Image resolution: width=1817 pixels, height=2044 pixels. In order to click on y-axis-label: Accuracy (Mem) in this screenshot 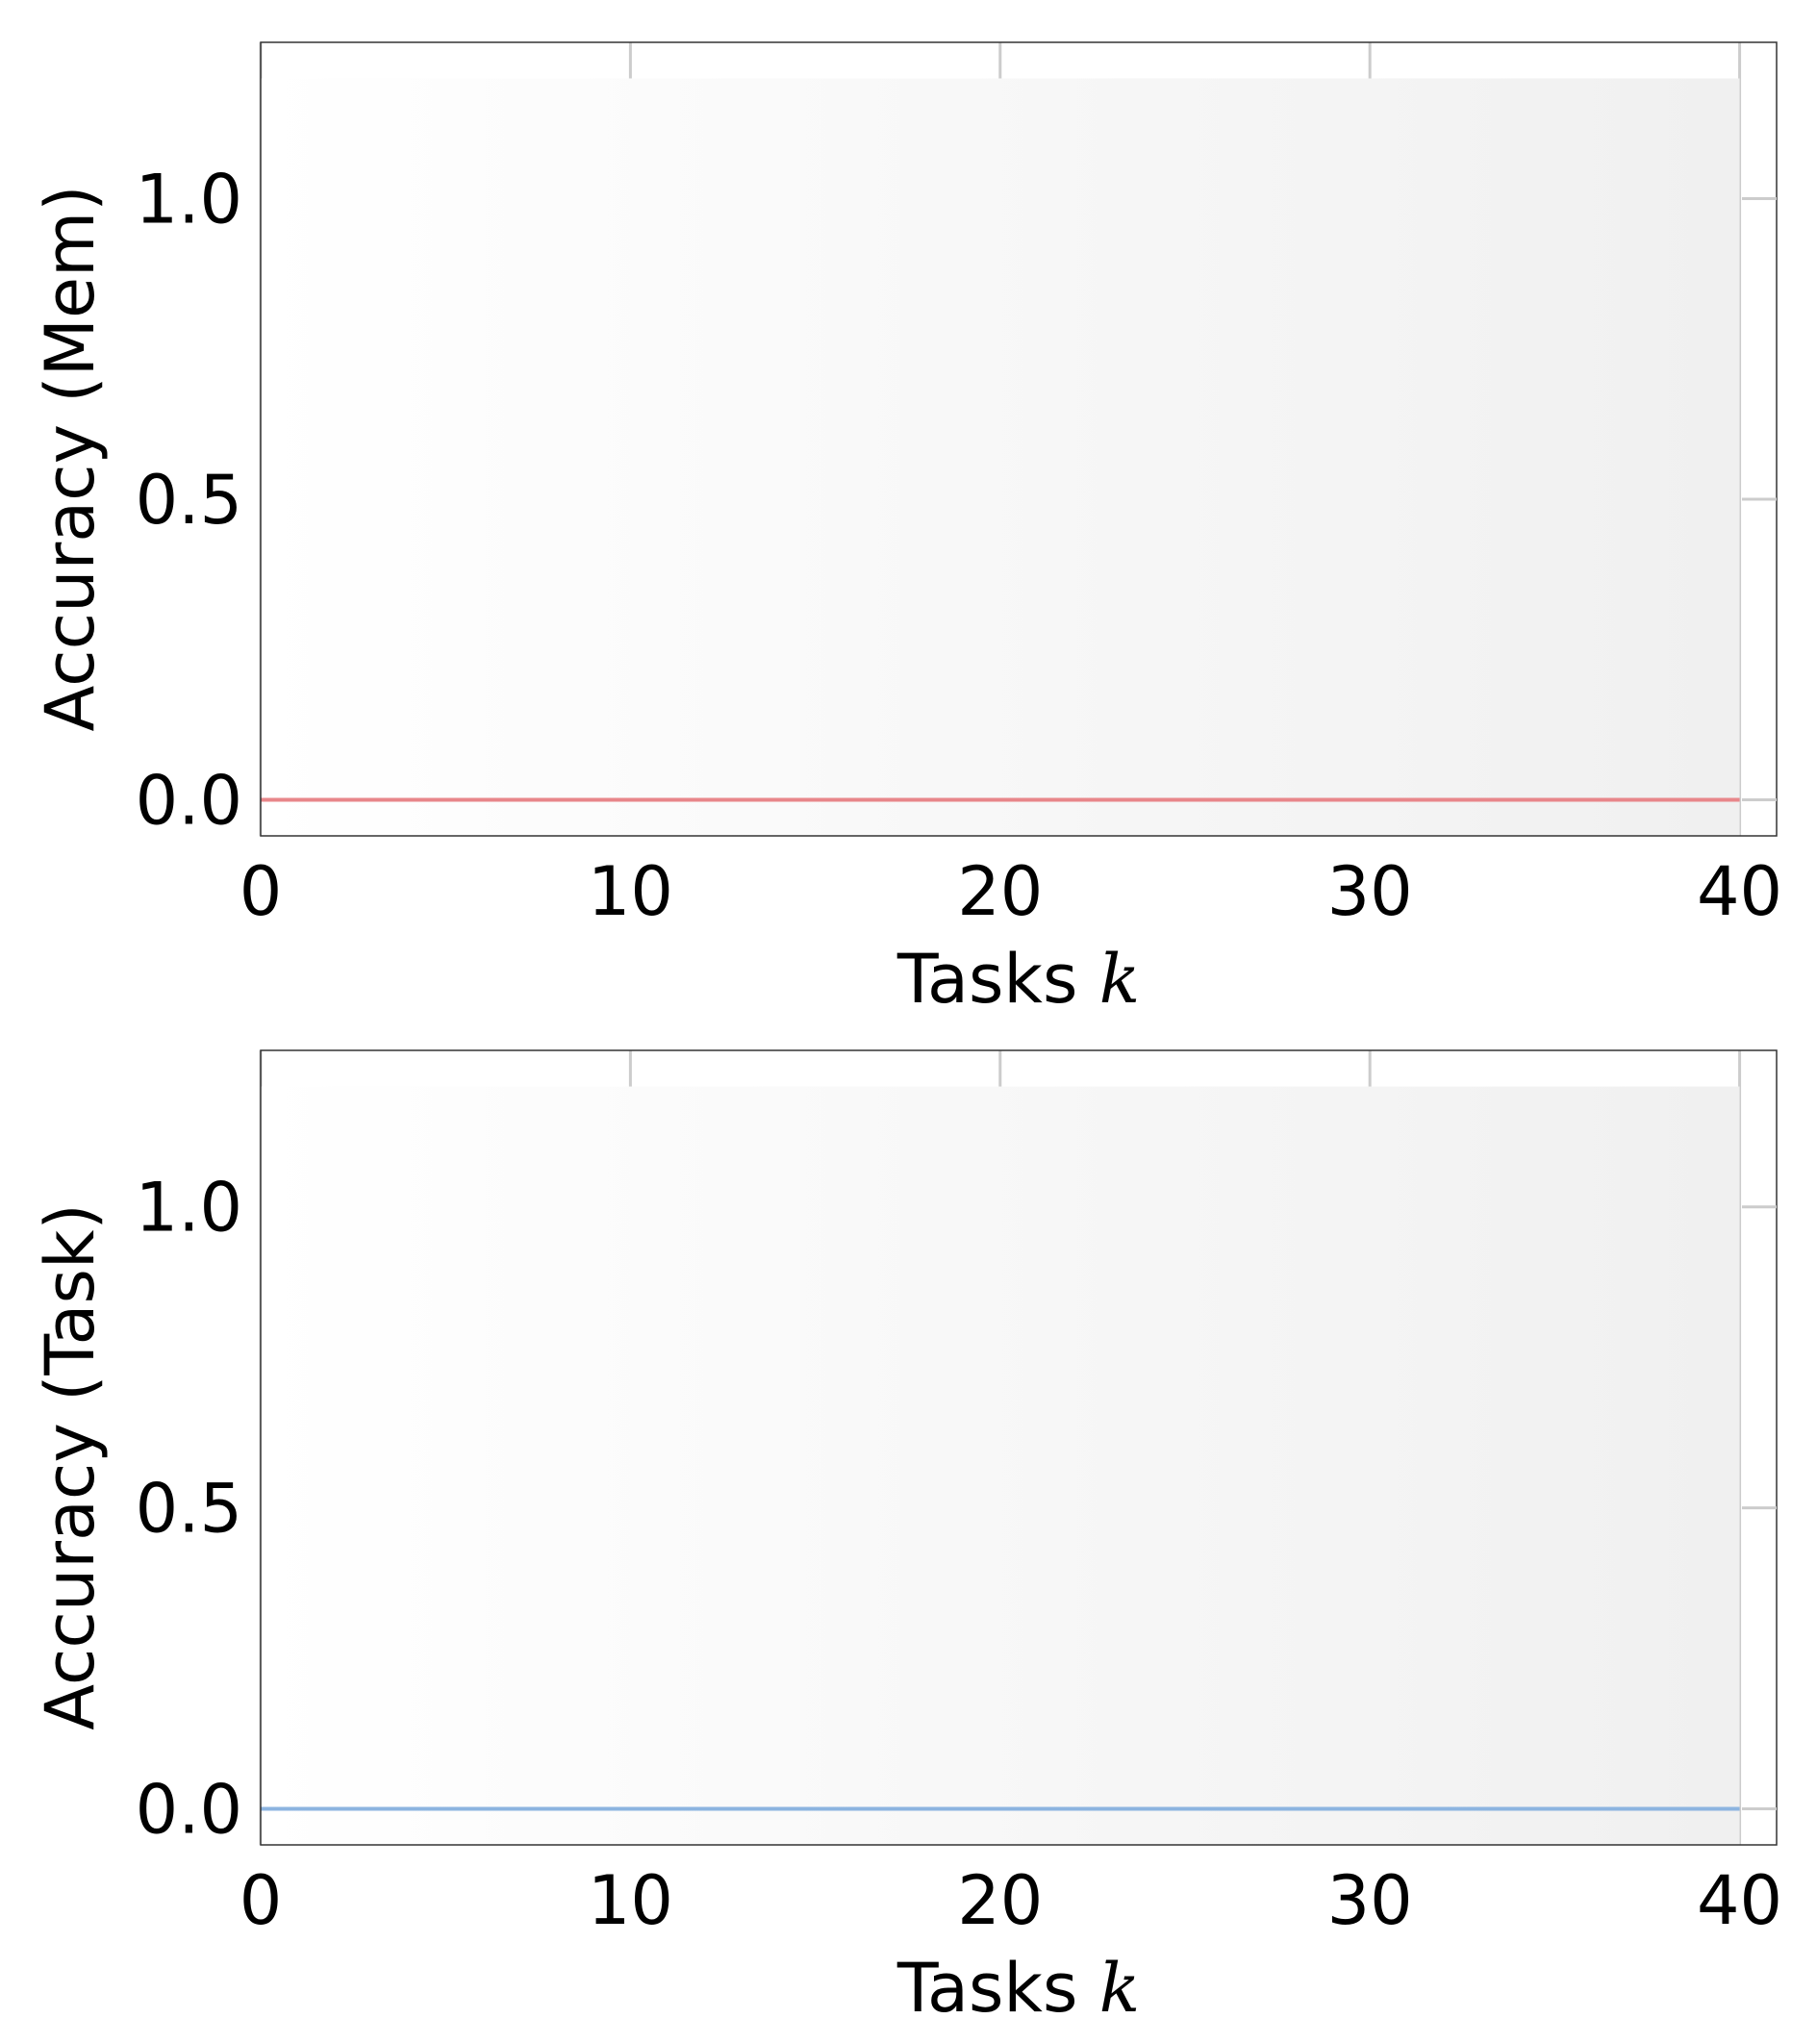, I will do `click(70, 458)`.